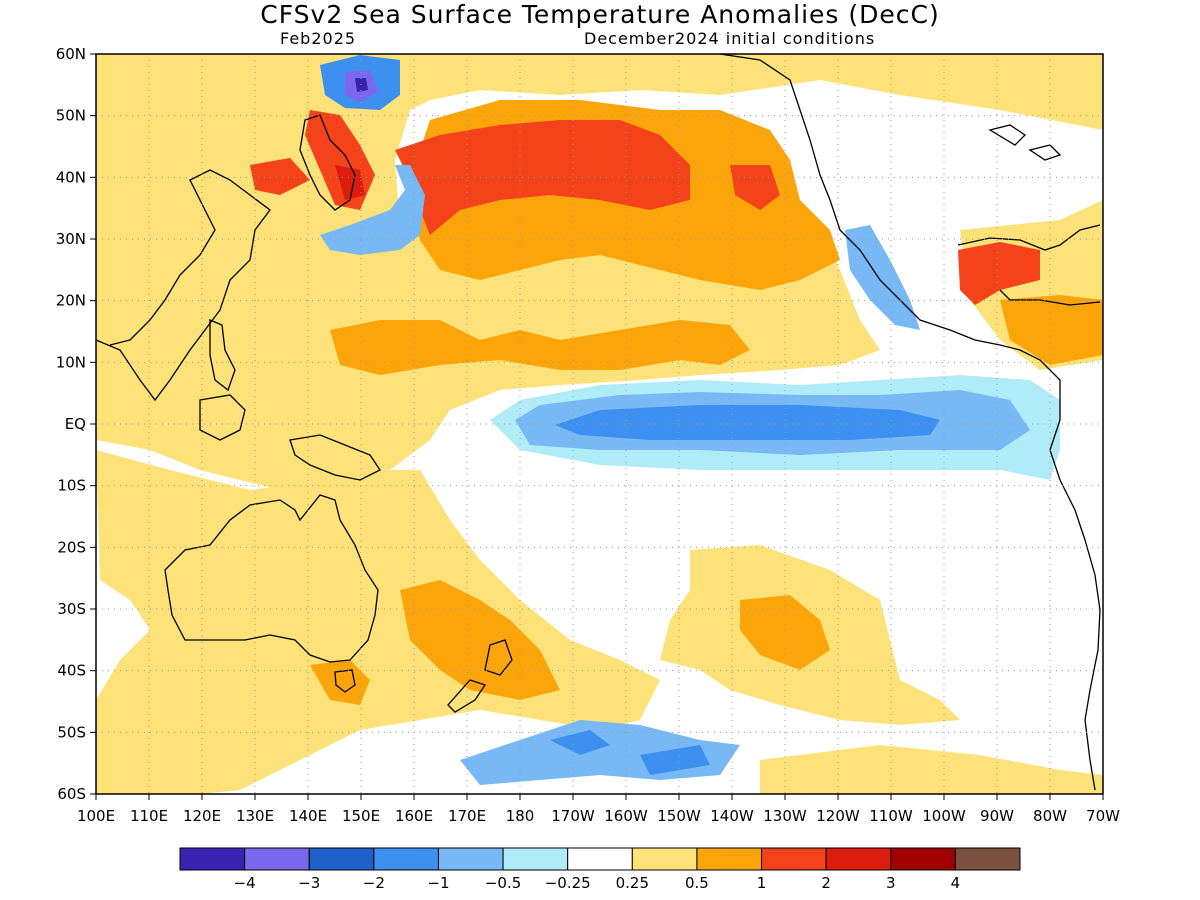  What do you see at coordinates (891, 883) in the screenshot?
I see `colorbar-label: 3` at bounding box center [891, 883].